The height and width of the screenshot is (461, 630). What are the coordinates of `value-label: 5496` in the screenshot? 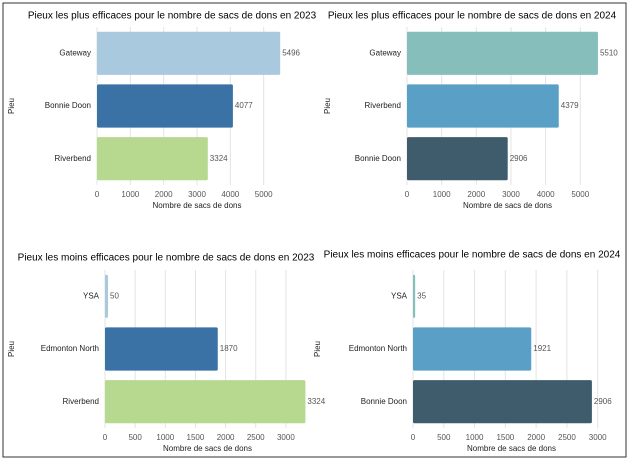 It's located at (291, 52).